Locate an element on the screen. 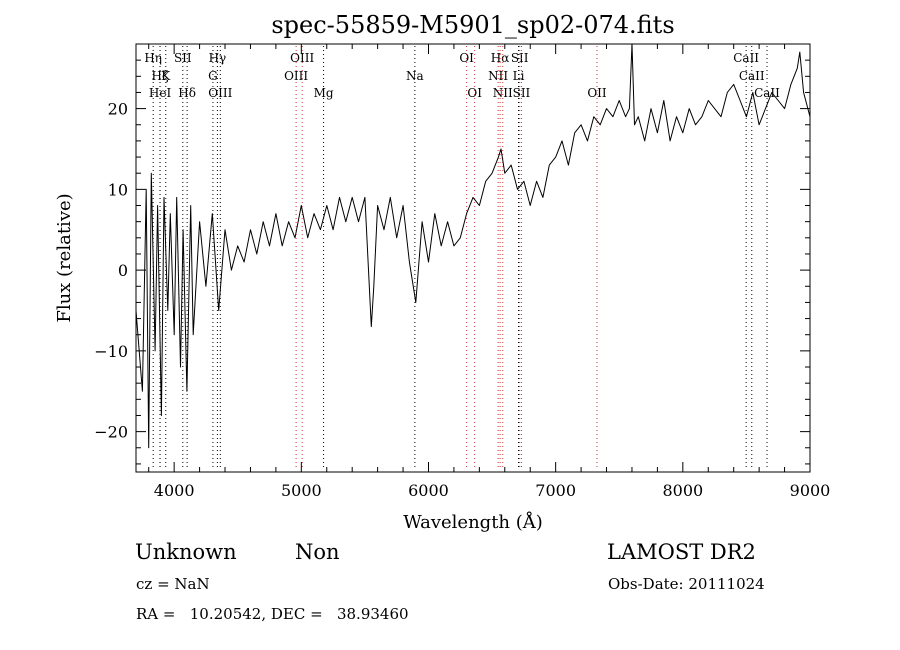 The width and height of the screenshot is (900, 650). x-tick-label-2: 6000 is located at coordinates (428, 490).